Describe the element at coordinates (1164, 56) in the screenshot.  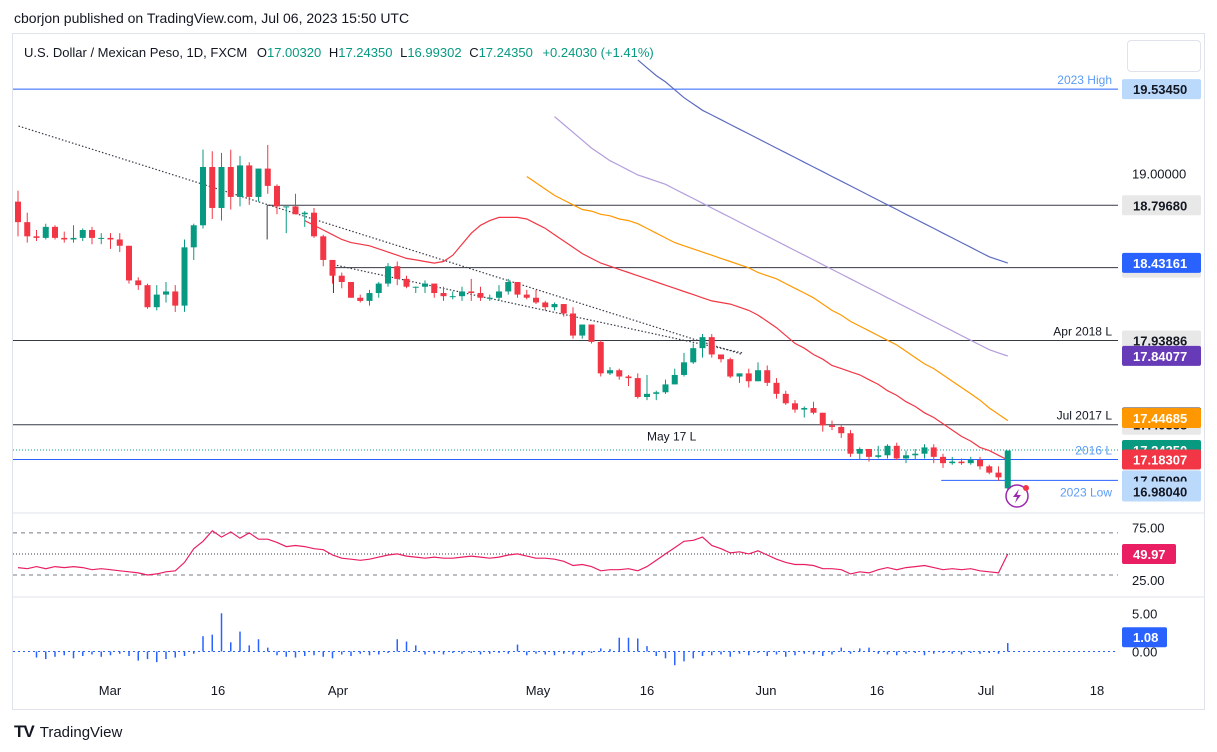
I see `chart-settings-box` at that location.